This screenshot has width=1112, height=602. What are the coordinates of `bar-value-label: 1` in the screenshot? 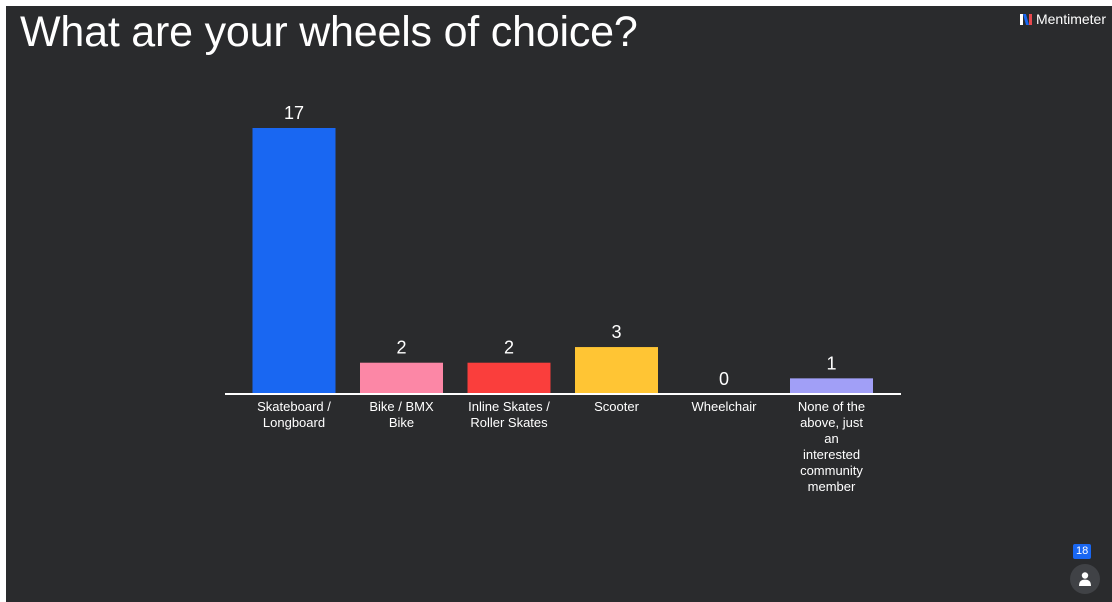 It's located at (831, 363).